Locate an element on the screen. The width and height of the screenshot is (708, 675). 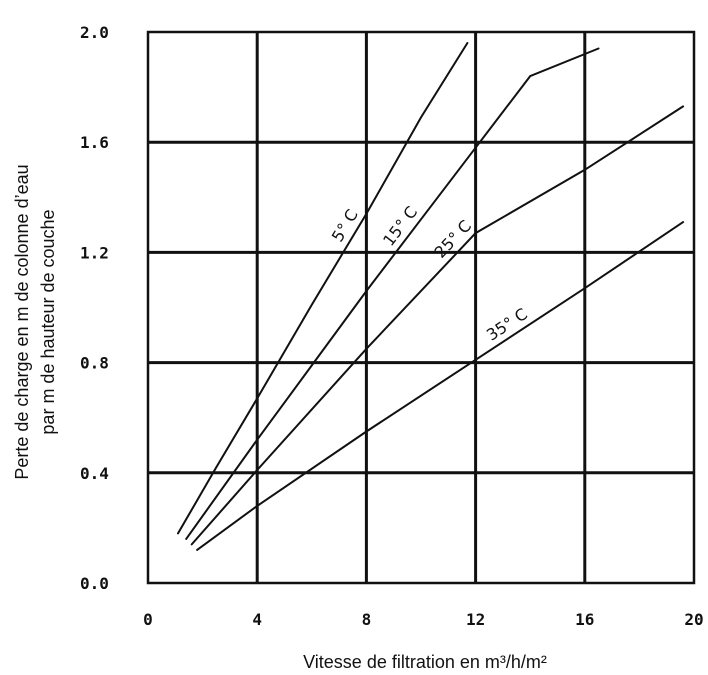
y-tick-label: 0.8 is located at coordinates (94, 363).